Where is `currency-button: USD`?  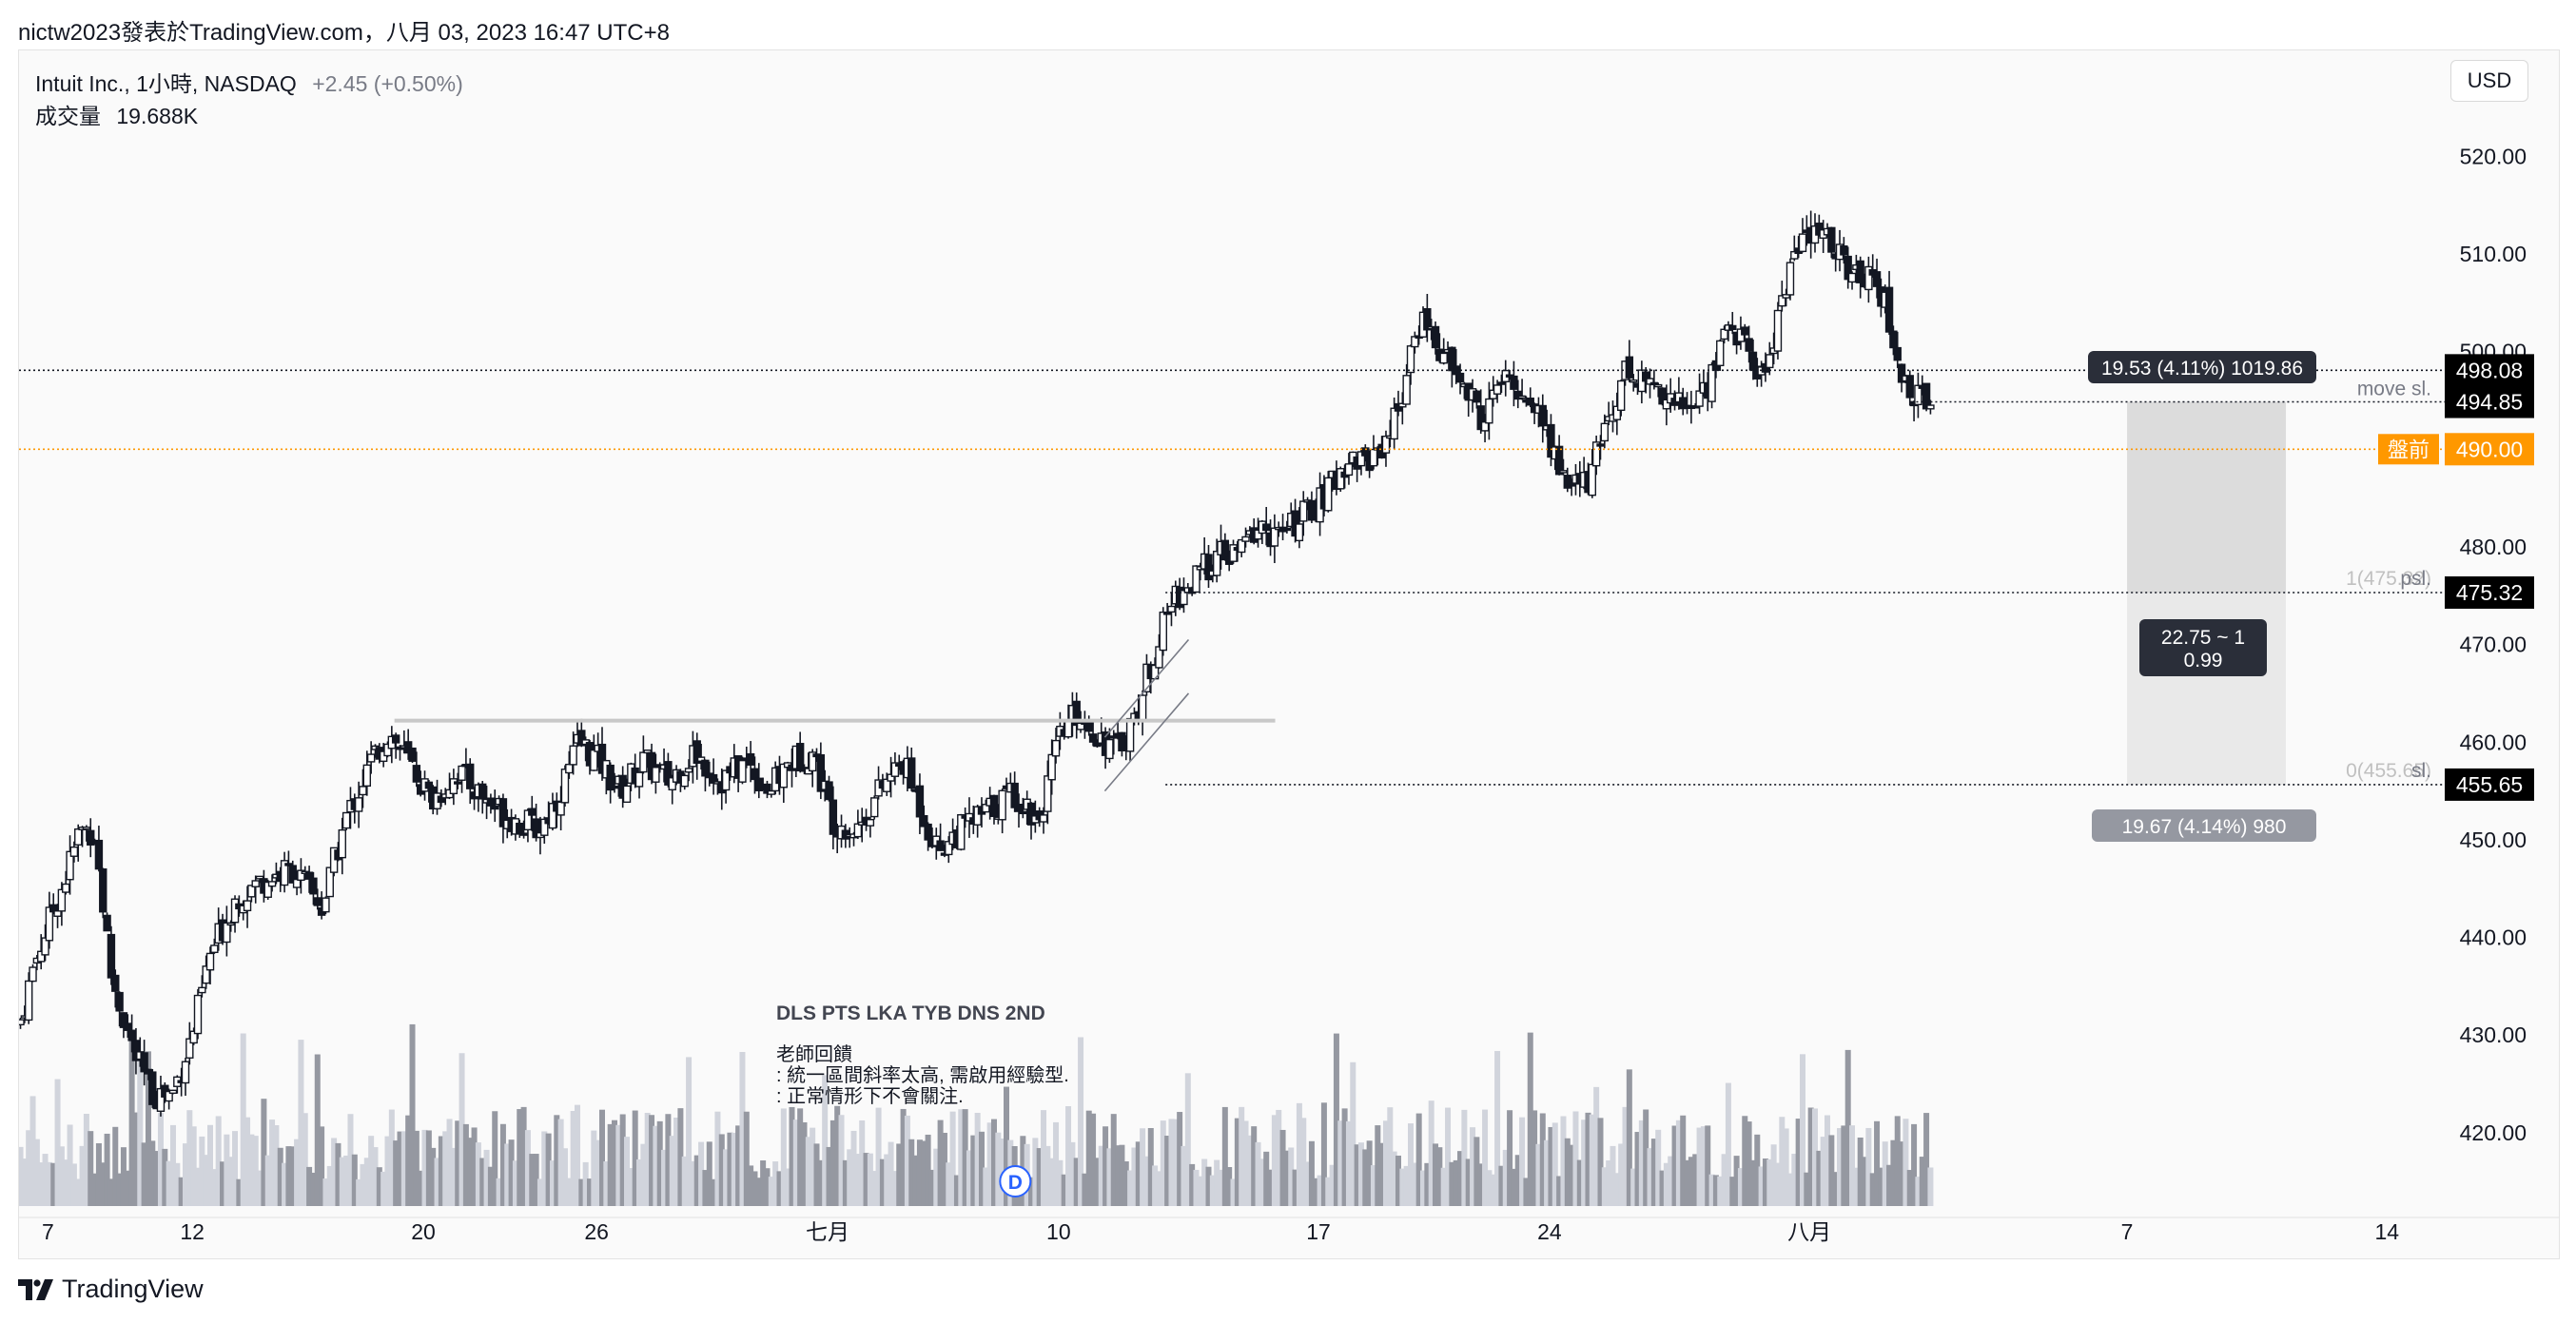 currency-button: USD is located at coordinates (2489, 81).